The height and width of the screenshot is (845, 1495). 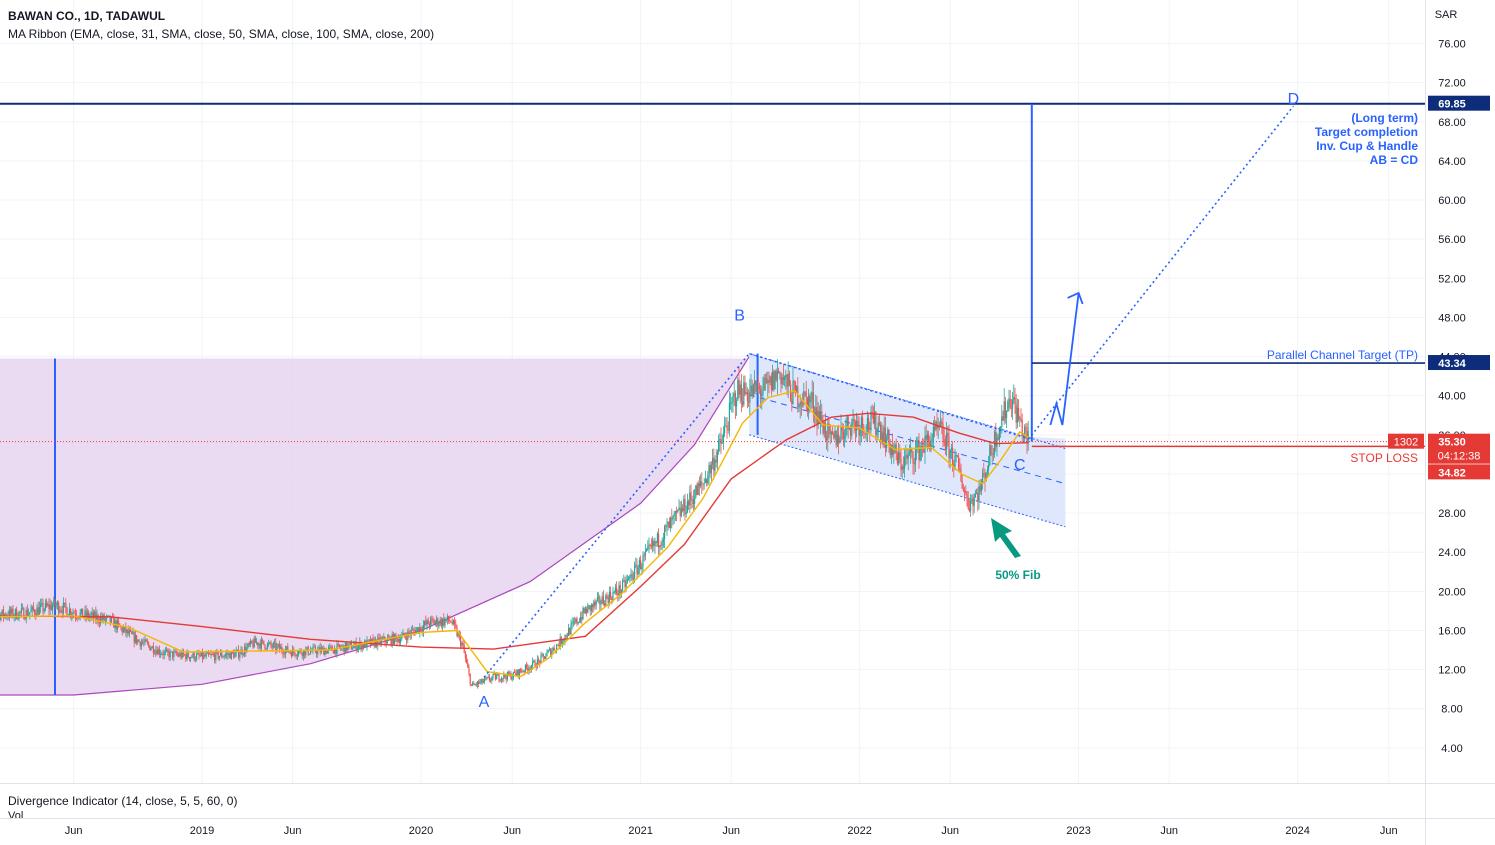 What do you see at coordinates (87, 16) in the screenshot?
I see `symbol-title: BAWAN CO., 1D, TADAWUL` at bounding box center [87, 16].